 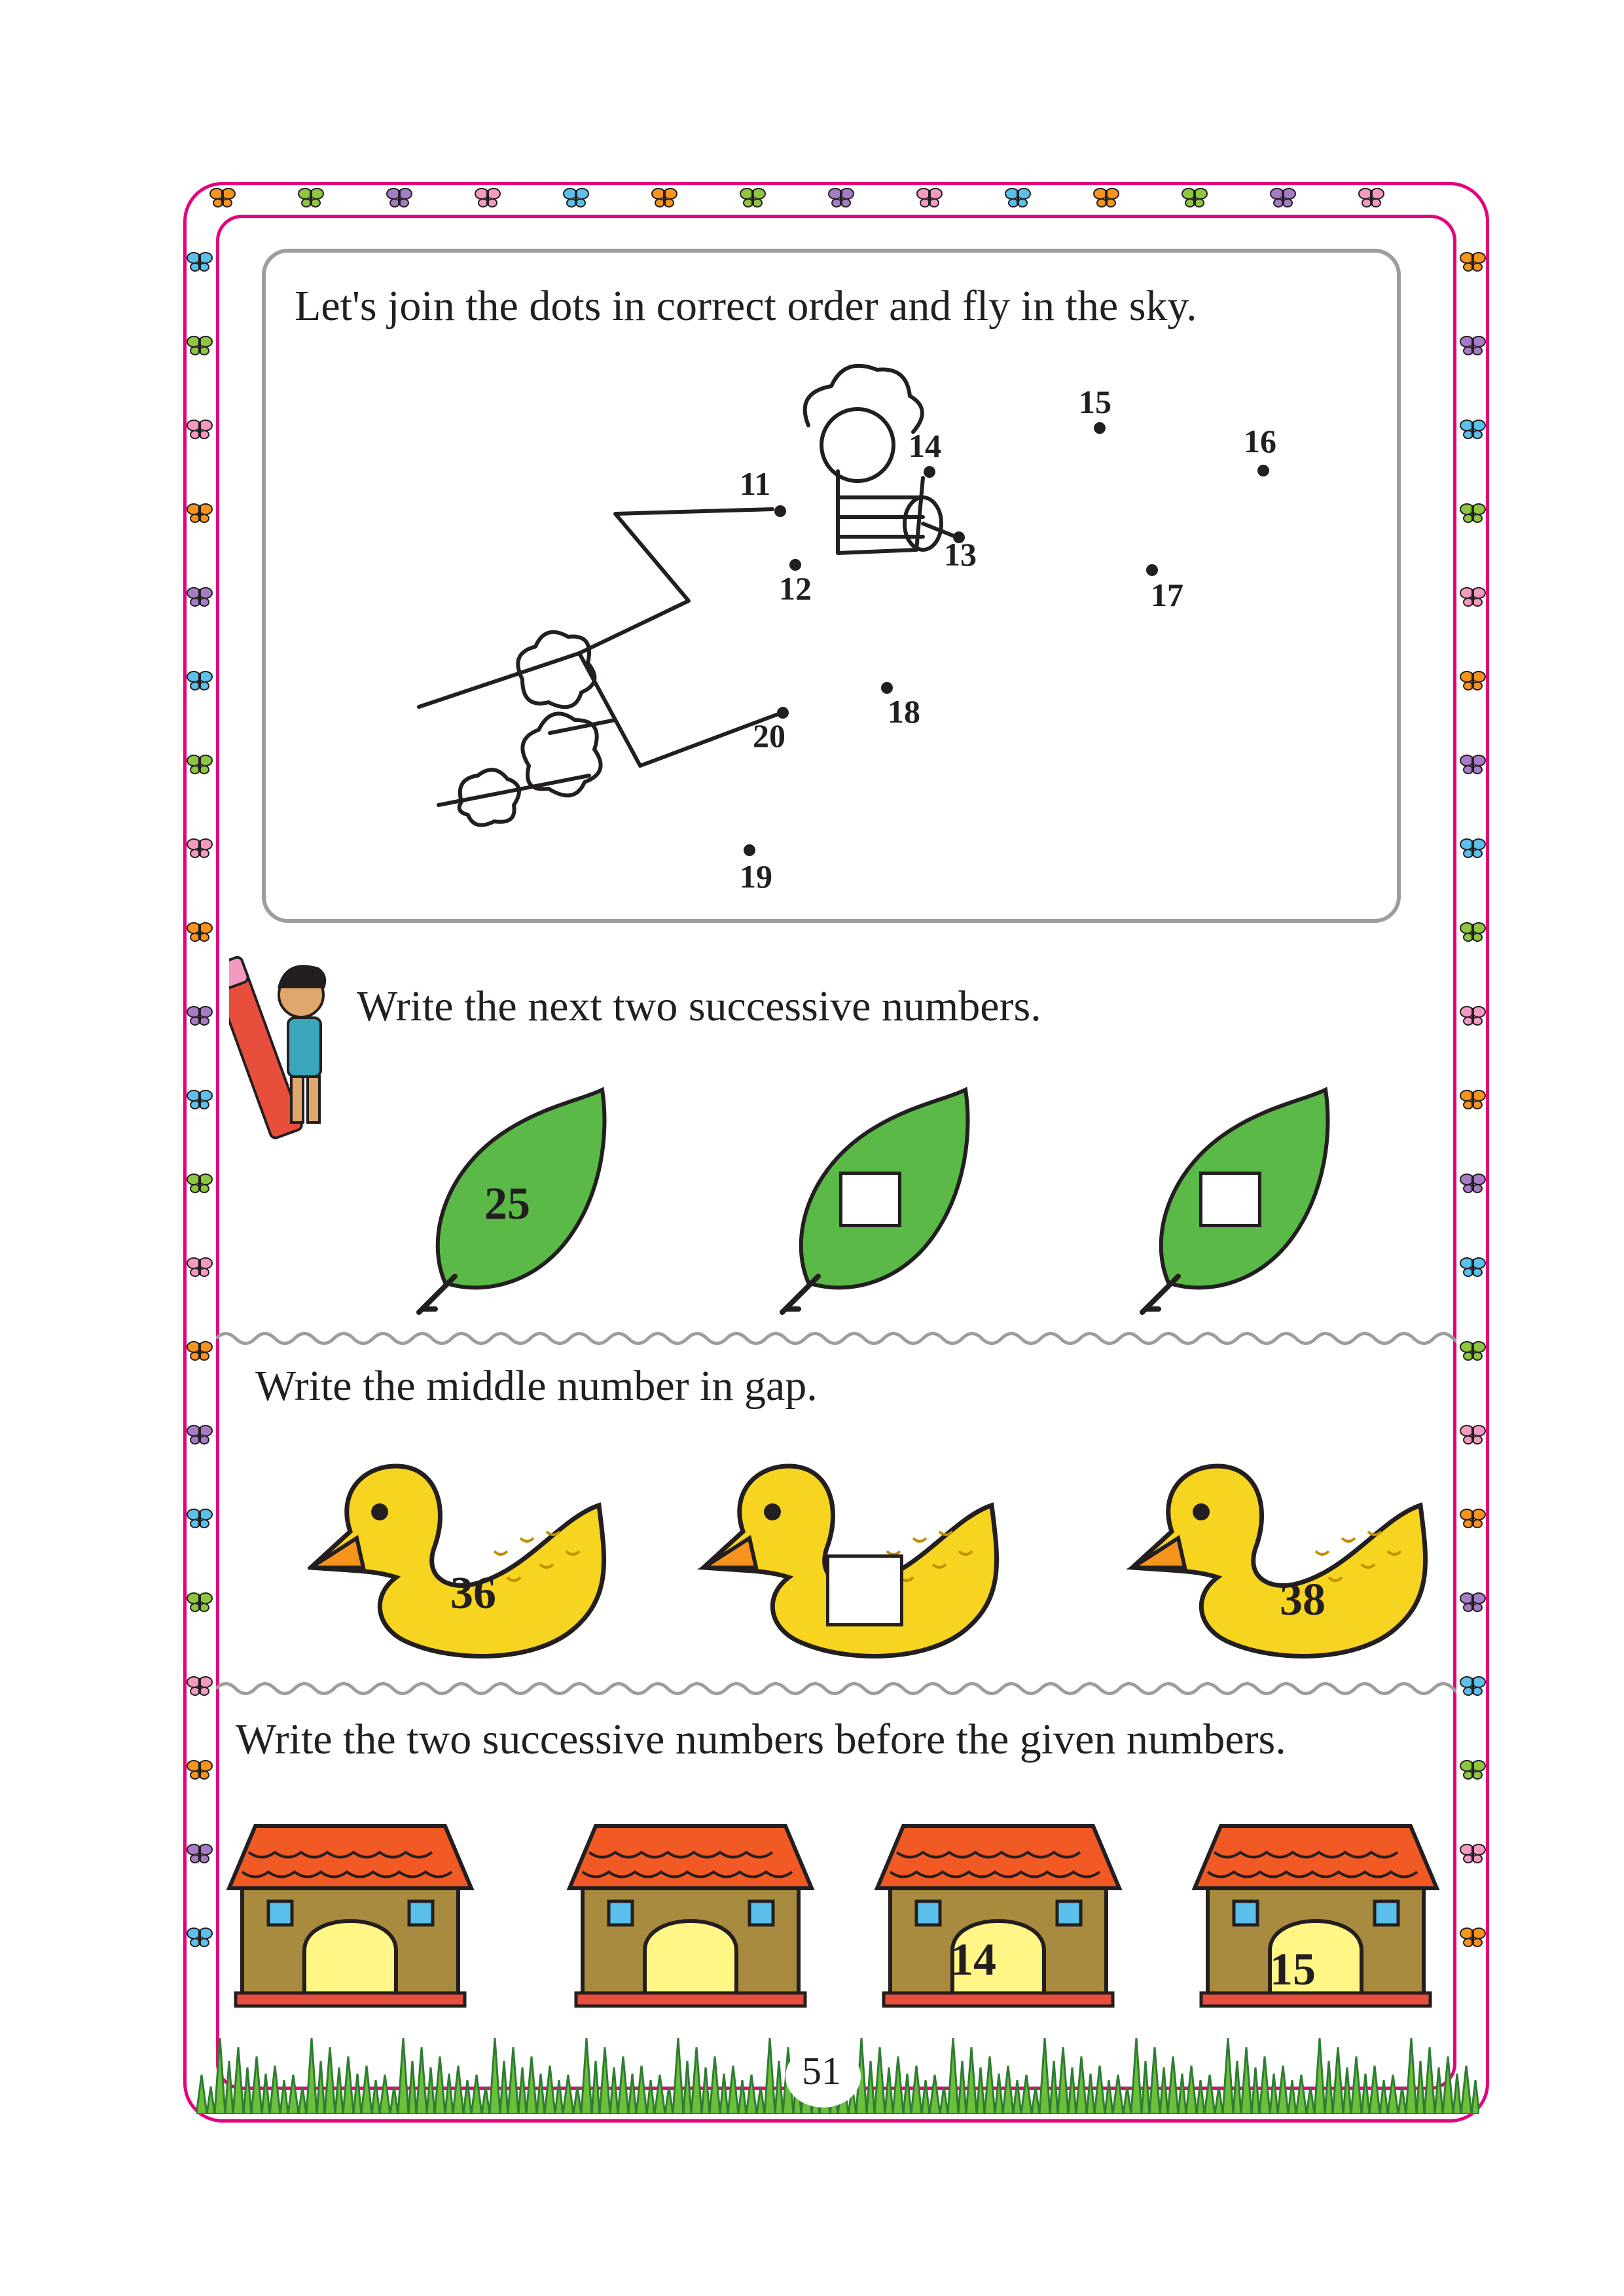 What do you see at coordinates (863, 398) in the screenshot?
I see `boy-hair` at bounding box center [863, 398].